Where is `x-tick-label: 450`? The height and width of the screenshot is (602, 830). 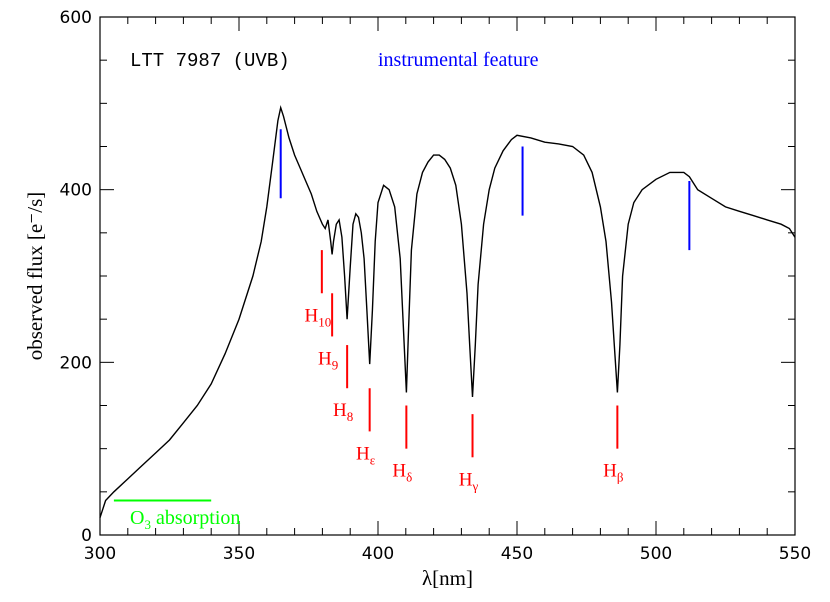
x-tick-label: 450 is located at coordinates (517, 554).